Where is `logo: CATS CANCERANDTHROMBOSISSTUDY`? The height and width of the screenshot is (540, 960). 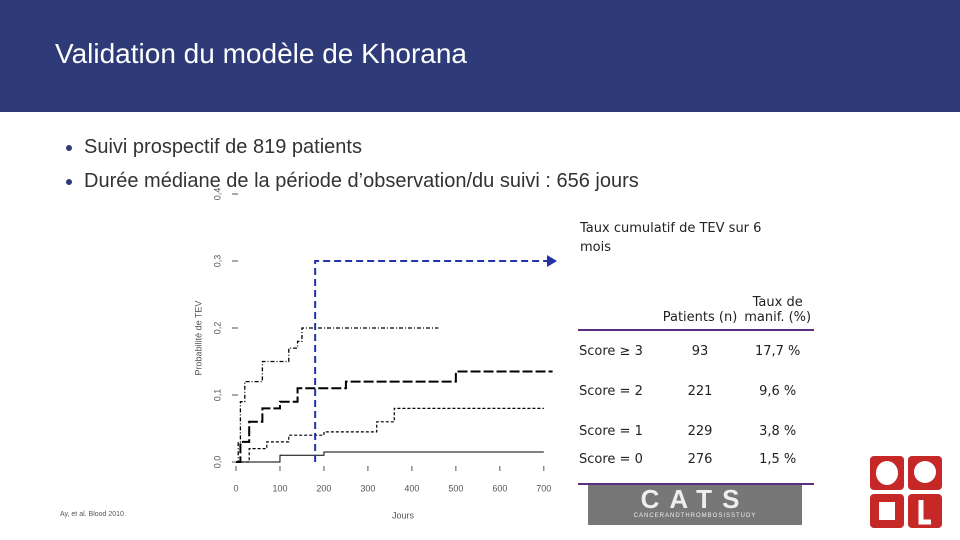 logo: CATS CANCERANDTHROMBOSISSTUDY is located at coordinates (695, 505).